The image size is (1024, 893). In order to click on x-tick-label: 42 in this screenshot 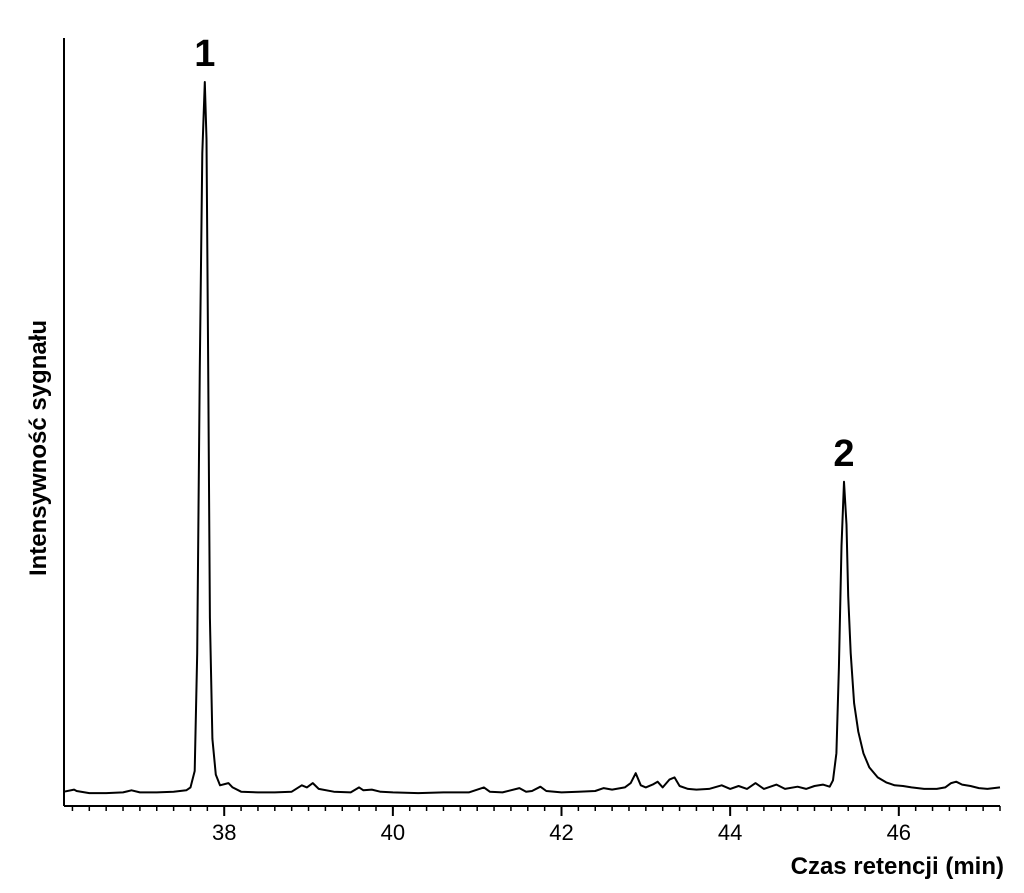, I will do `click(561, 832)`.